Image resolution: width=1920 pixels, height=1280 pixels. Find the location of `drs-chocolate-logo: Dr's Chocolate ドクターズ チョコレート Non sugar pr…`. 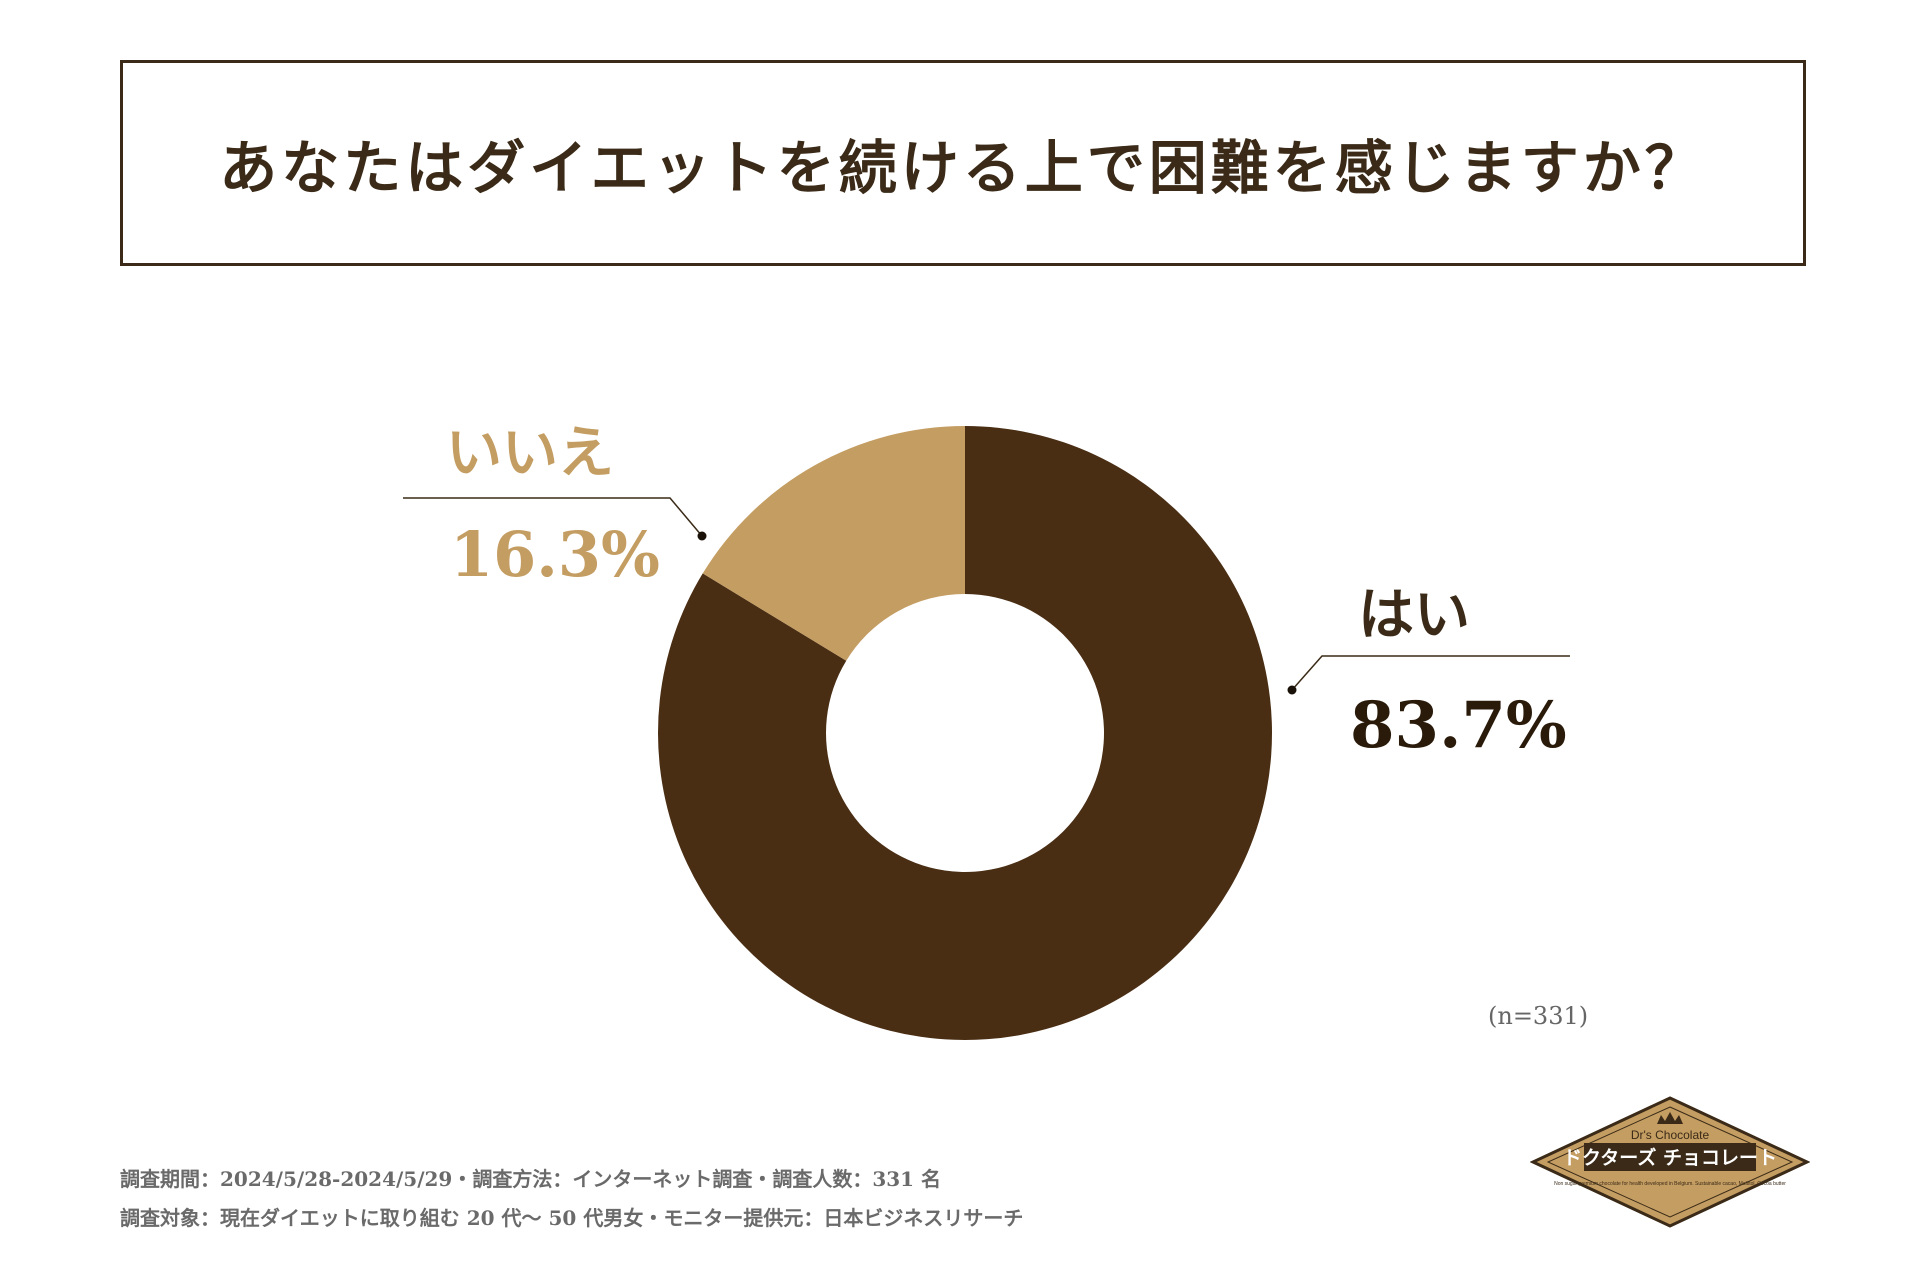

drs-chocolate-logo: Dr's Chocolate ドクターズ チョコレート Non sugar pr… is located at coordinates (1670, 1162).